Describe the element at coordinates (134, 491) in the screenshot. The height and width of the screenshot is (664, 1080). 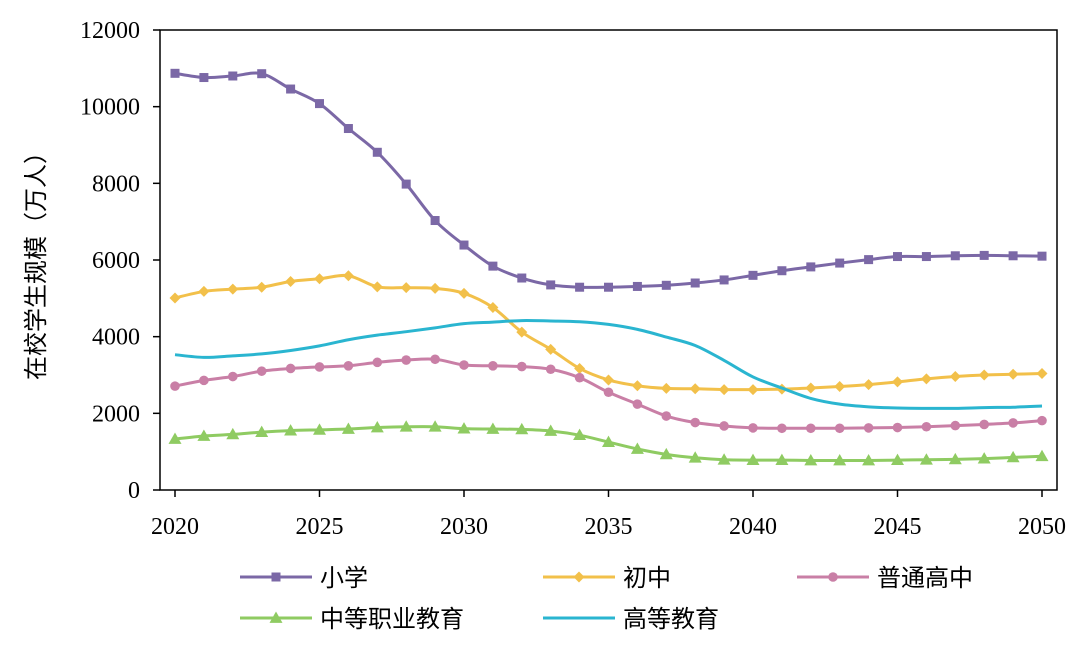
I see `y-tick-label: 0` at that location.